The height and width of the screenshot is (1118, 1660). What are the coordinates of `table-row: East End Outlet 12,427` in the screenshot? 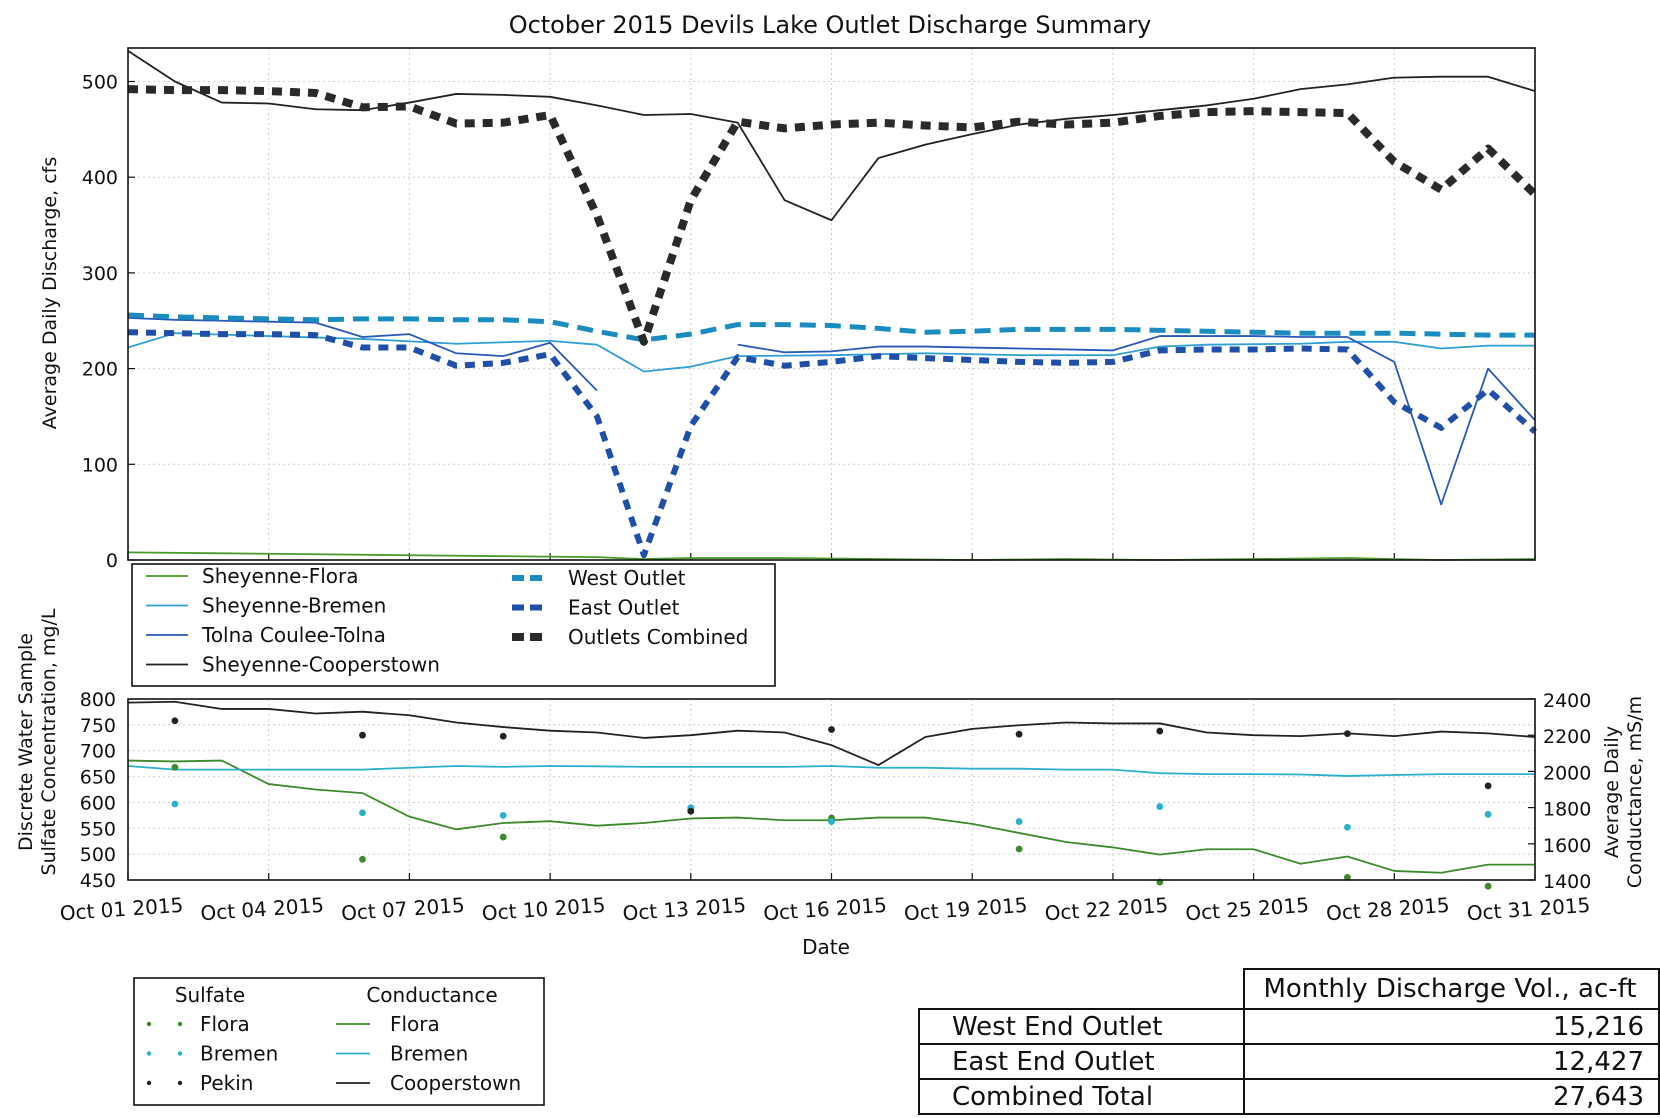 It's located at (1288, 1061).